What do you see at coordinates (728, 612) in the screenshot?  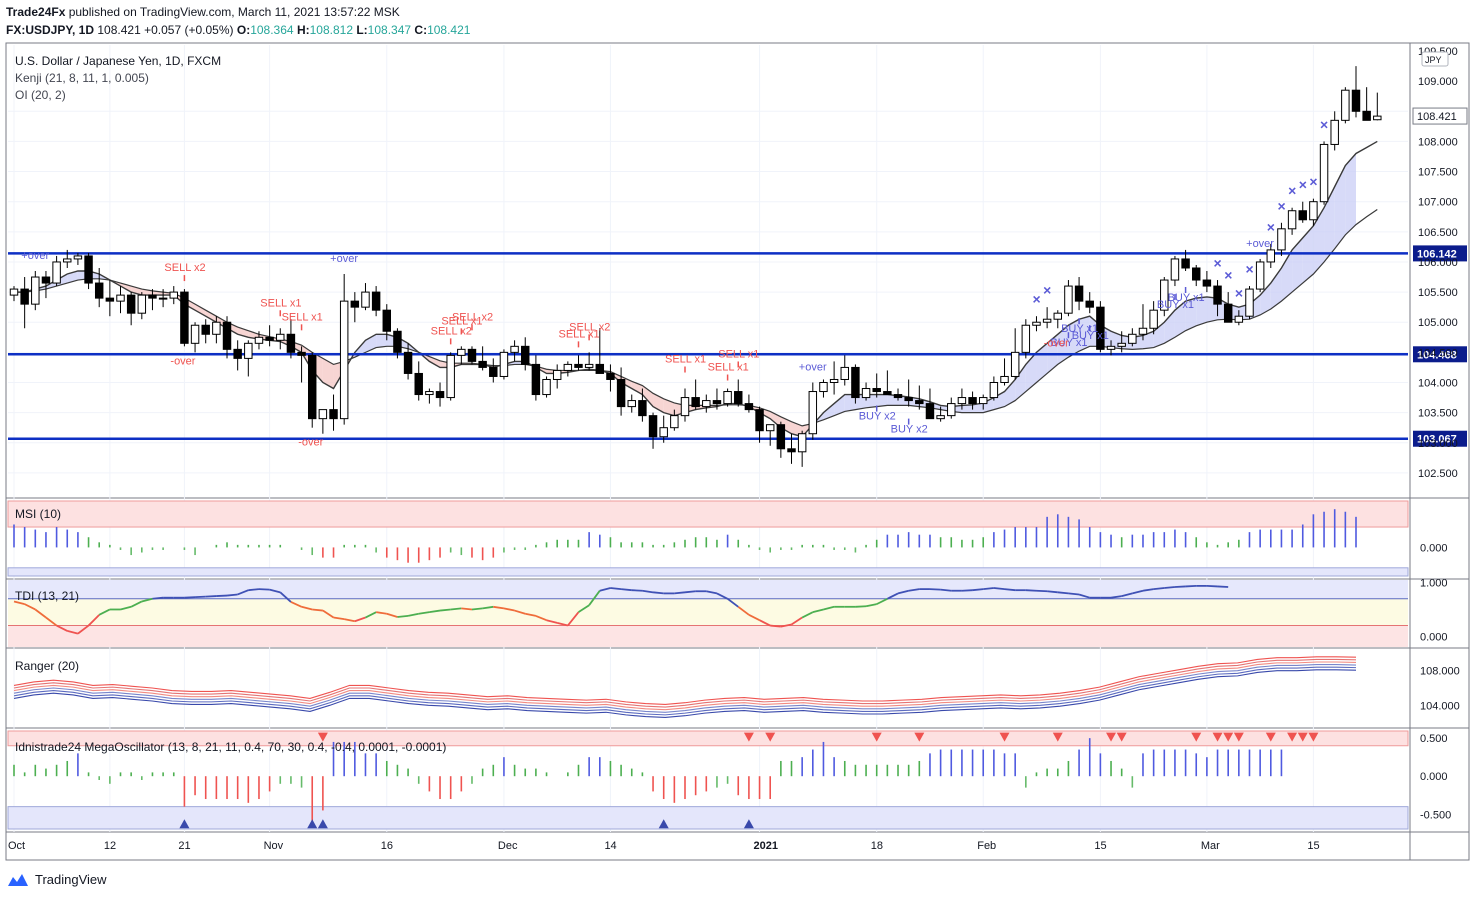 I see `tdi-pane: 1.000 0.000` at bounding box center [728, 612].